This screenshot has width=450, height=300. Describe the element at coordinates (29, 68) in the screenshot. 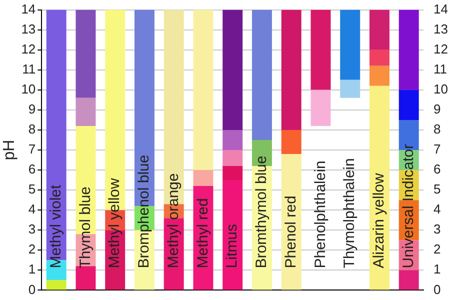

I see `y-tick-label: 11` at that location.